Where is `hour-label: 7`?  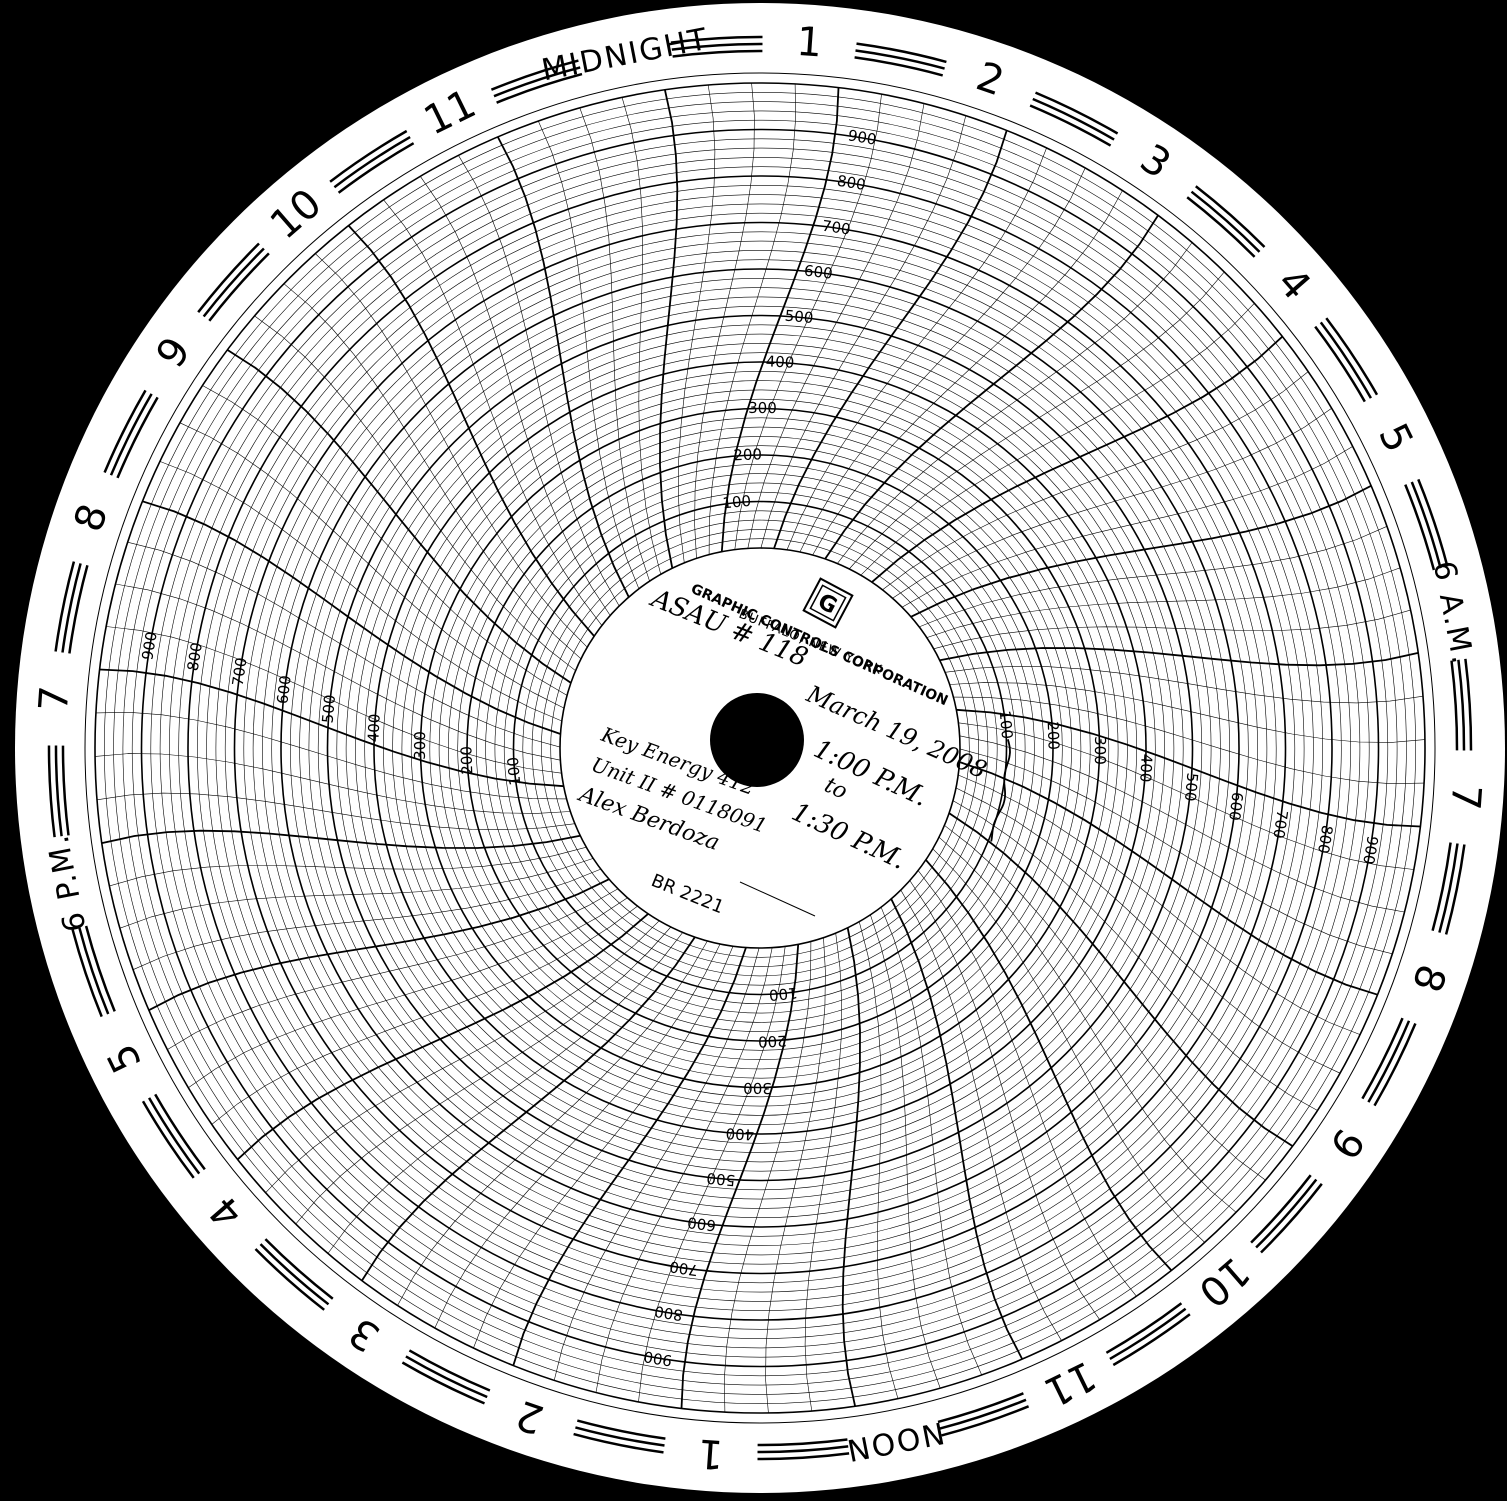
hour-label: 7 is located at coordinates (55, 698).